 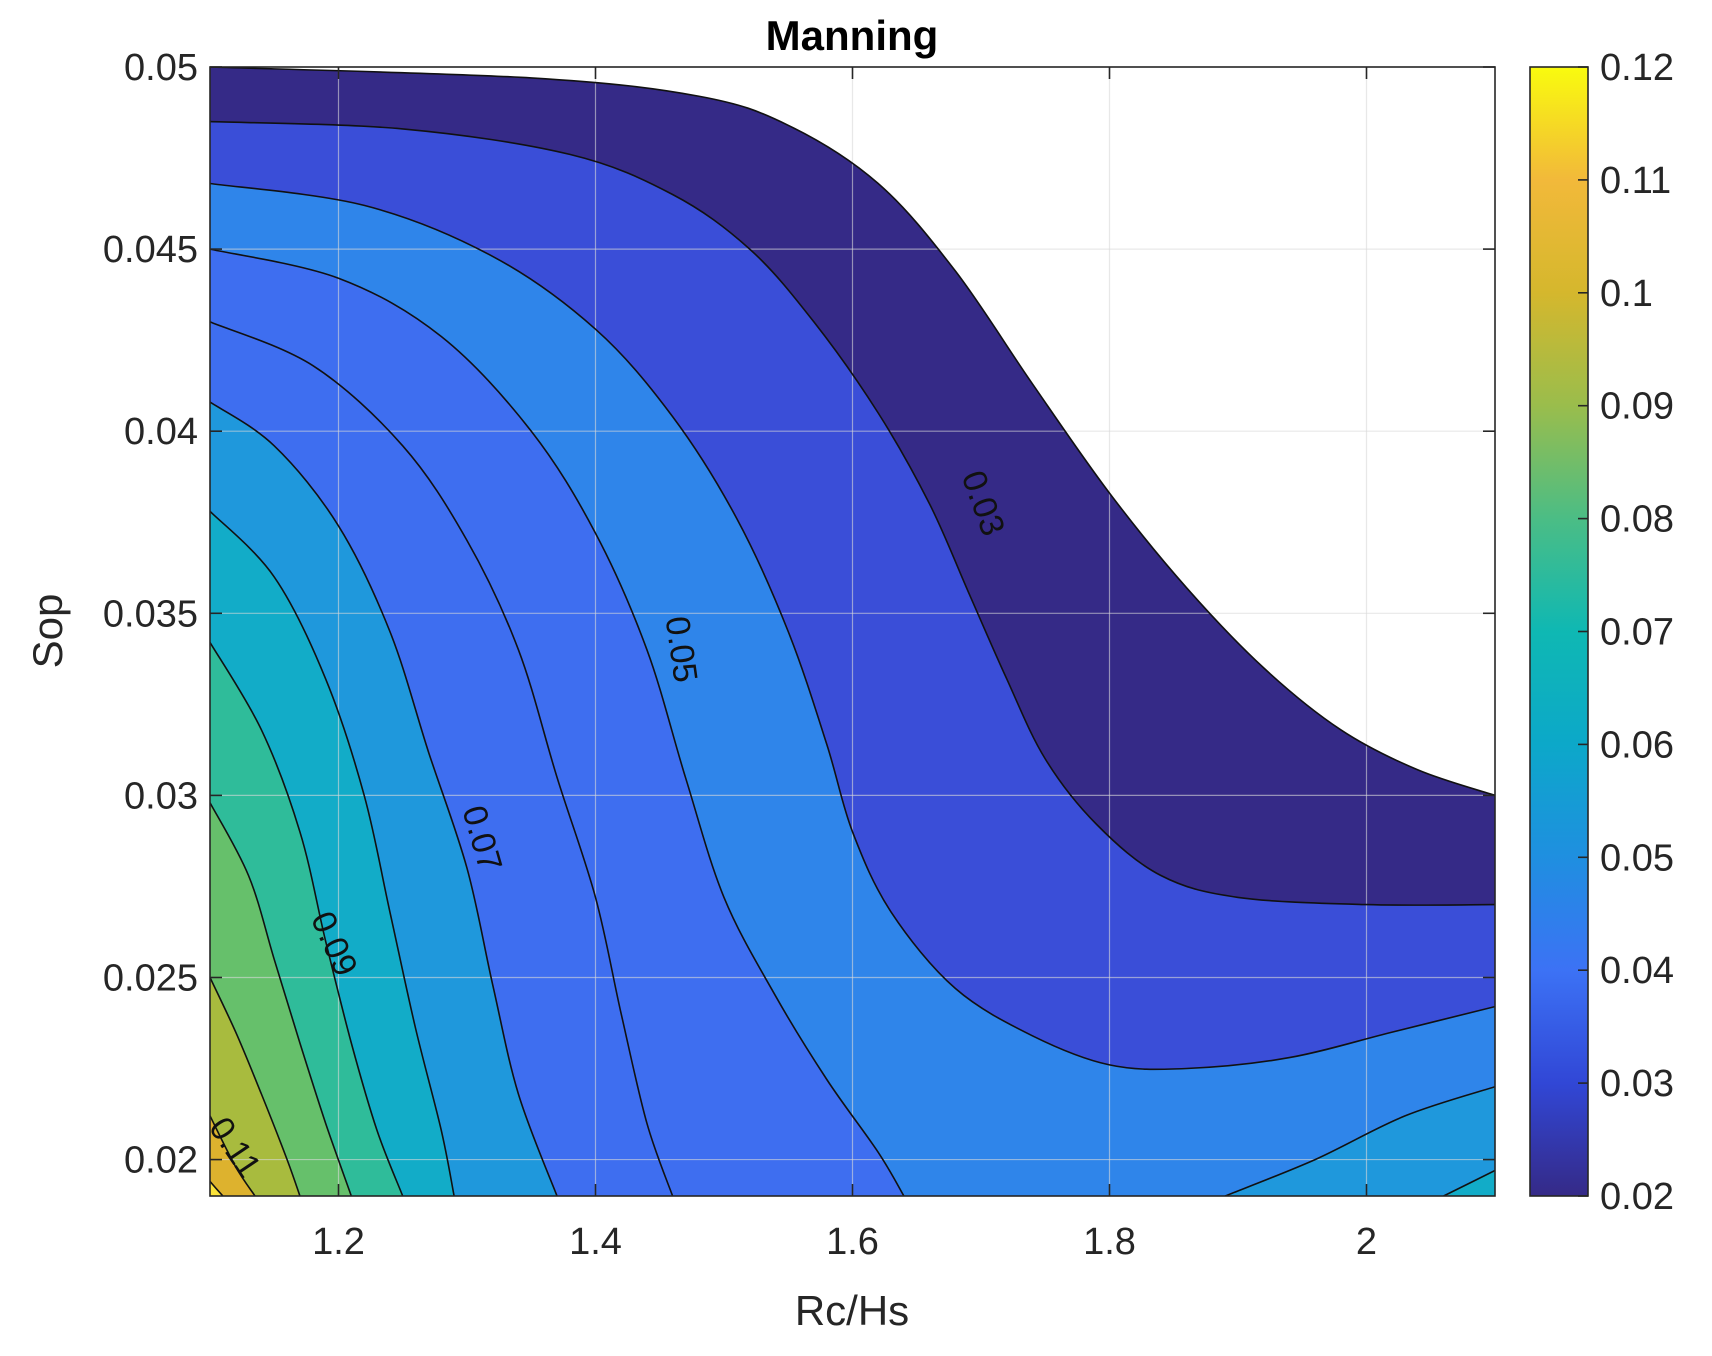 What do you see at coordinates (1366, 1242) in the screenshot?
I see `x-tick-label: 2` at bounding box center [1366, 1242].